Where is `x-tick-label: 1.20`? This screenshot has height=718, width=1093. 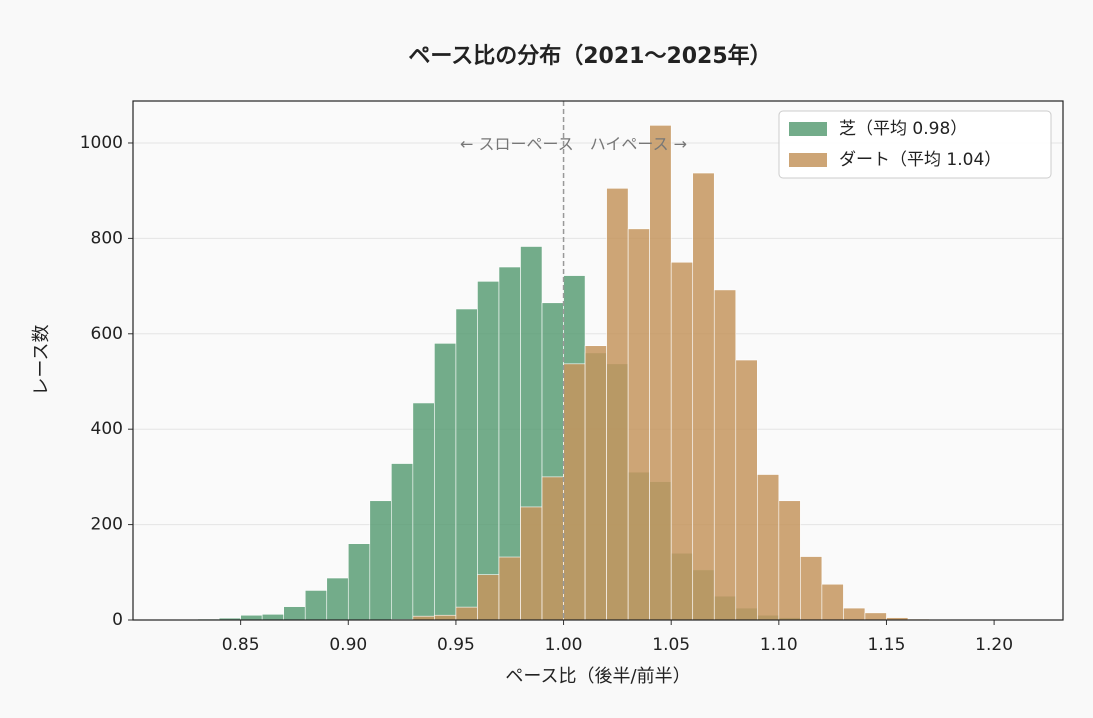 x-tick-label: 1.20 is located at coordinates (994, 645).